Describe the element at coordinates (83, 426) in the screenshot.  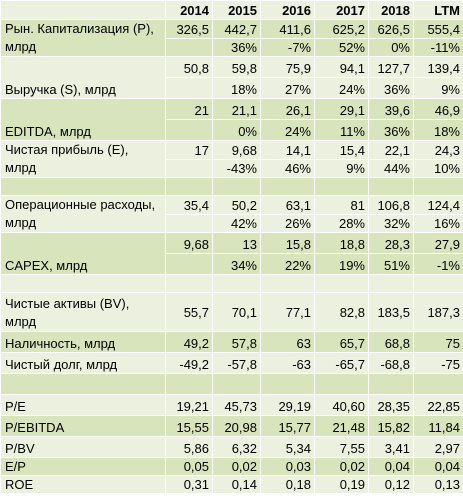
I see `row-label-p-ebitda: P/EBITDA` at that location.